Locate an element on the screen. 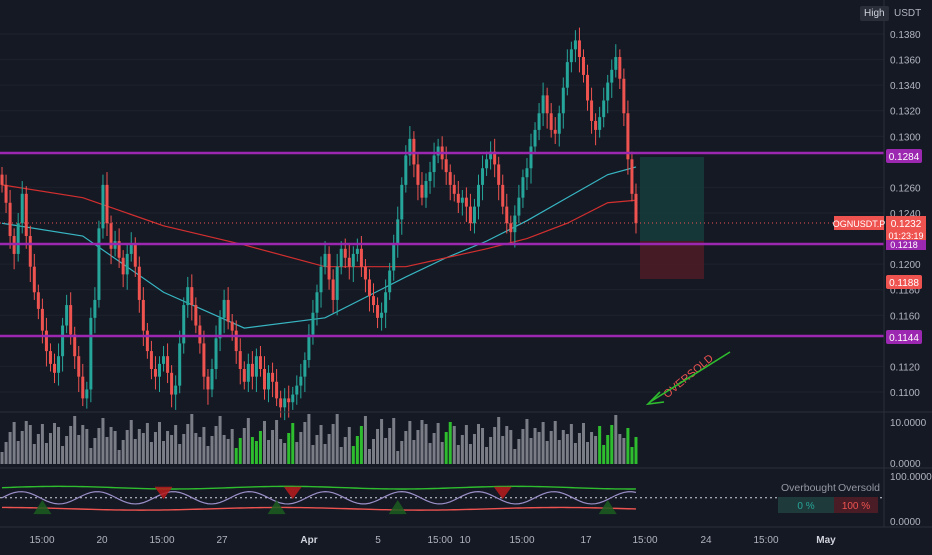 Image resolution: width=932 pixels, height=555 pixels. price-axis-tick: 0.1240 is located at coordinates (905, 214).